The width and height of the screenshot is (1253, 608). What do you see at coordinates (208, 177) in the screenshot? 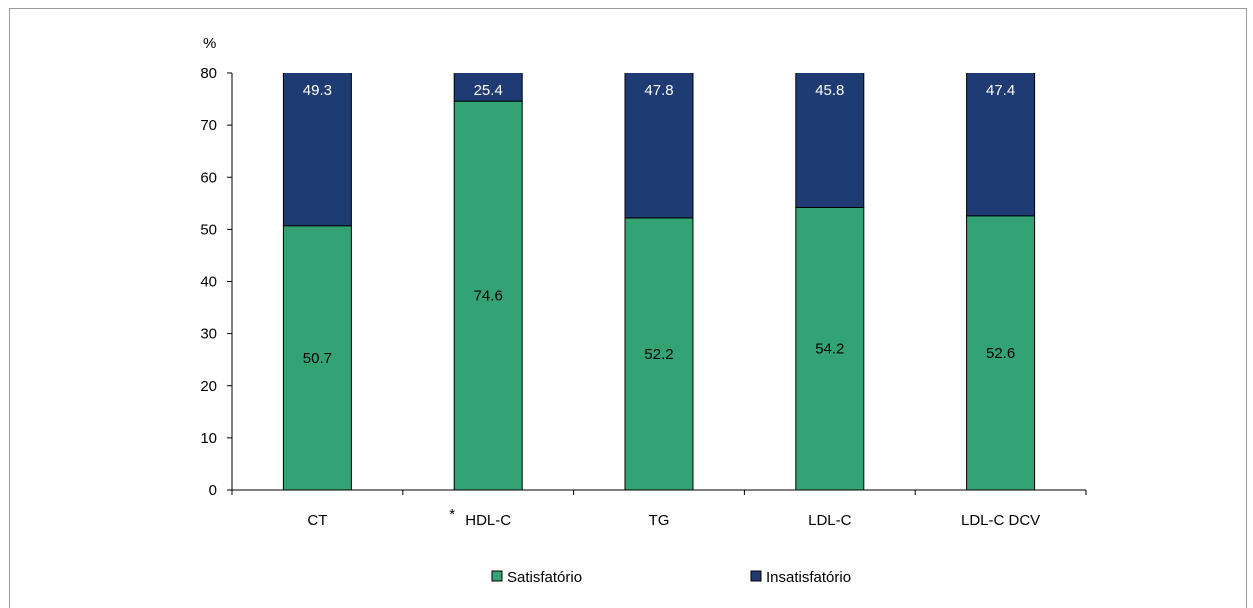
I see `y-tick-label: 60` at bounding box center [208, 177].